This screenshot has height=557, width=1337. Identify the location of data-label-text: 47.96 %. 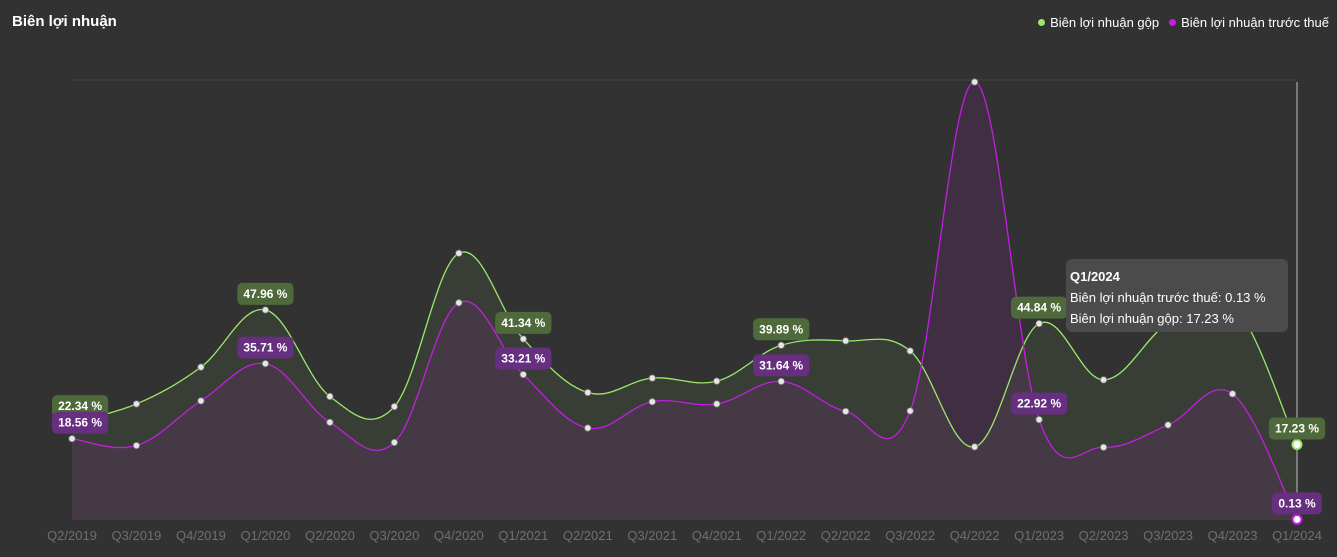
(265, 294).